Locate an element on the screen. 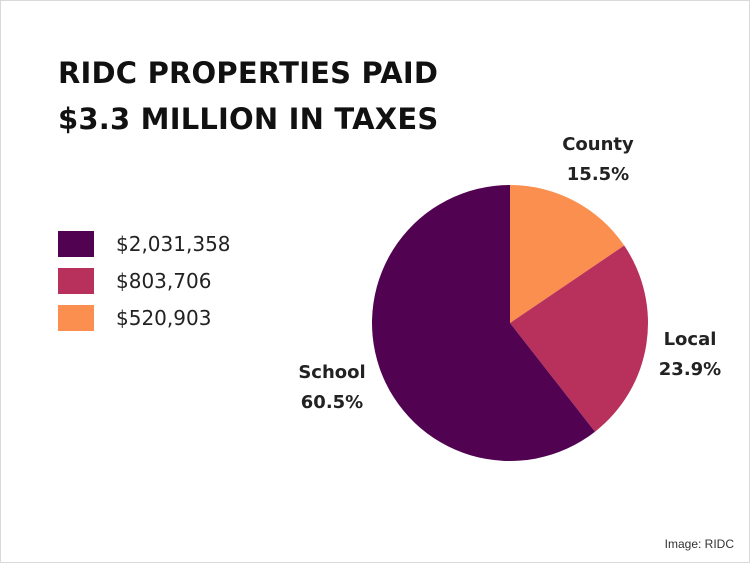 The image size is (750, 563). legend-label: $520,903 is located at coordinates (164, 317).